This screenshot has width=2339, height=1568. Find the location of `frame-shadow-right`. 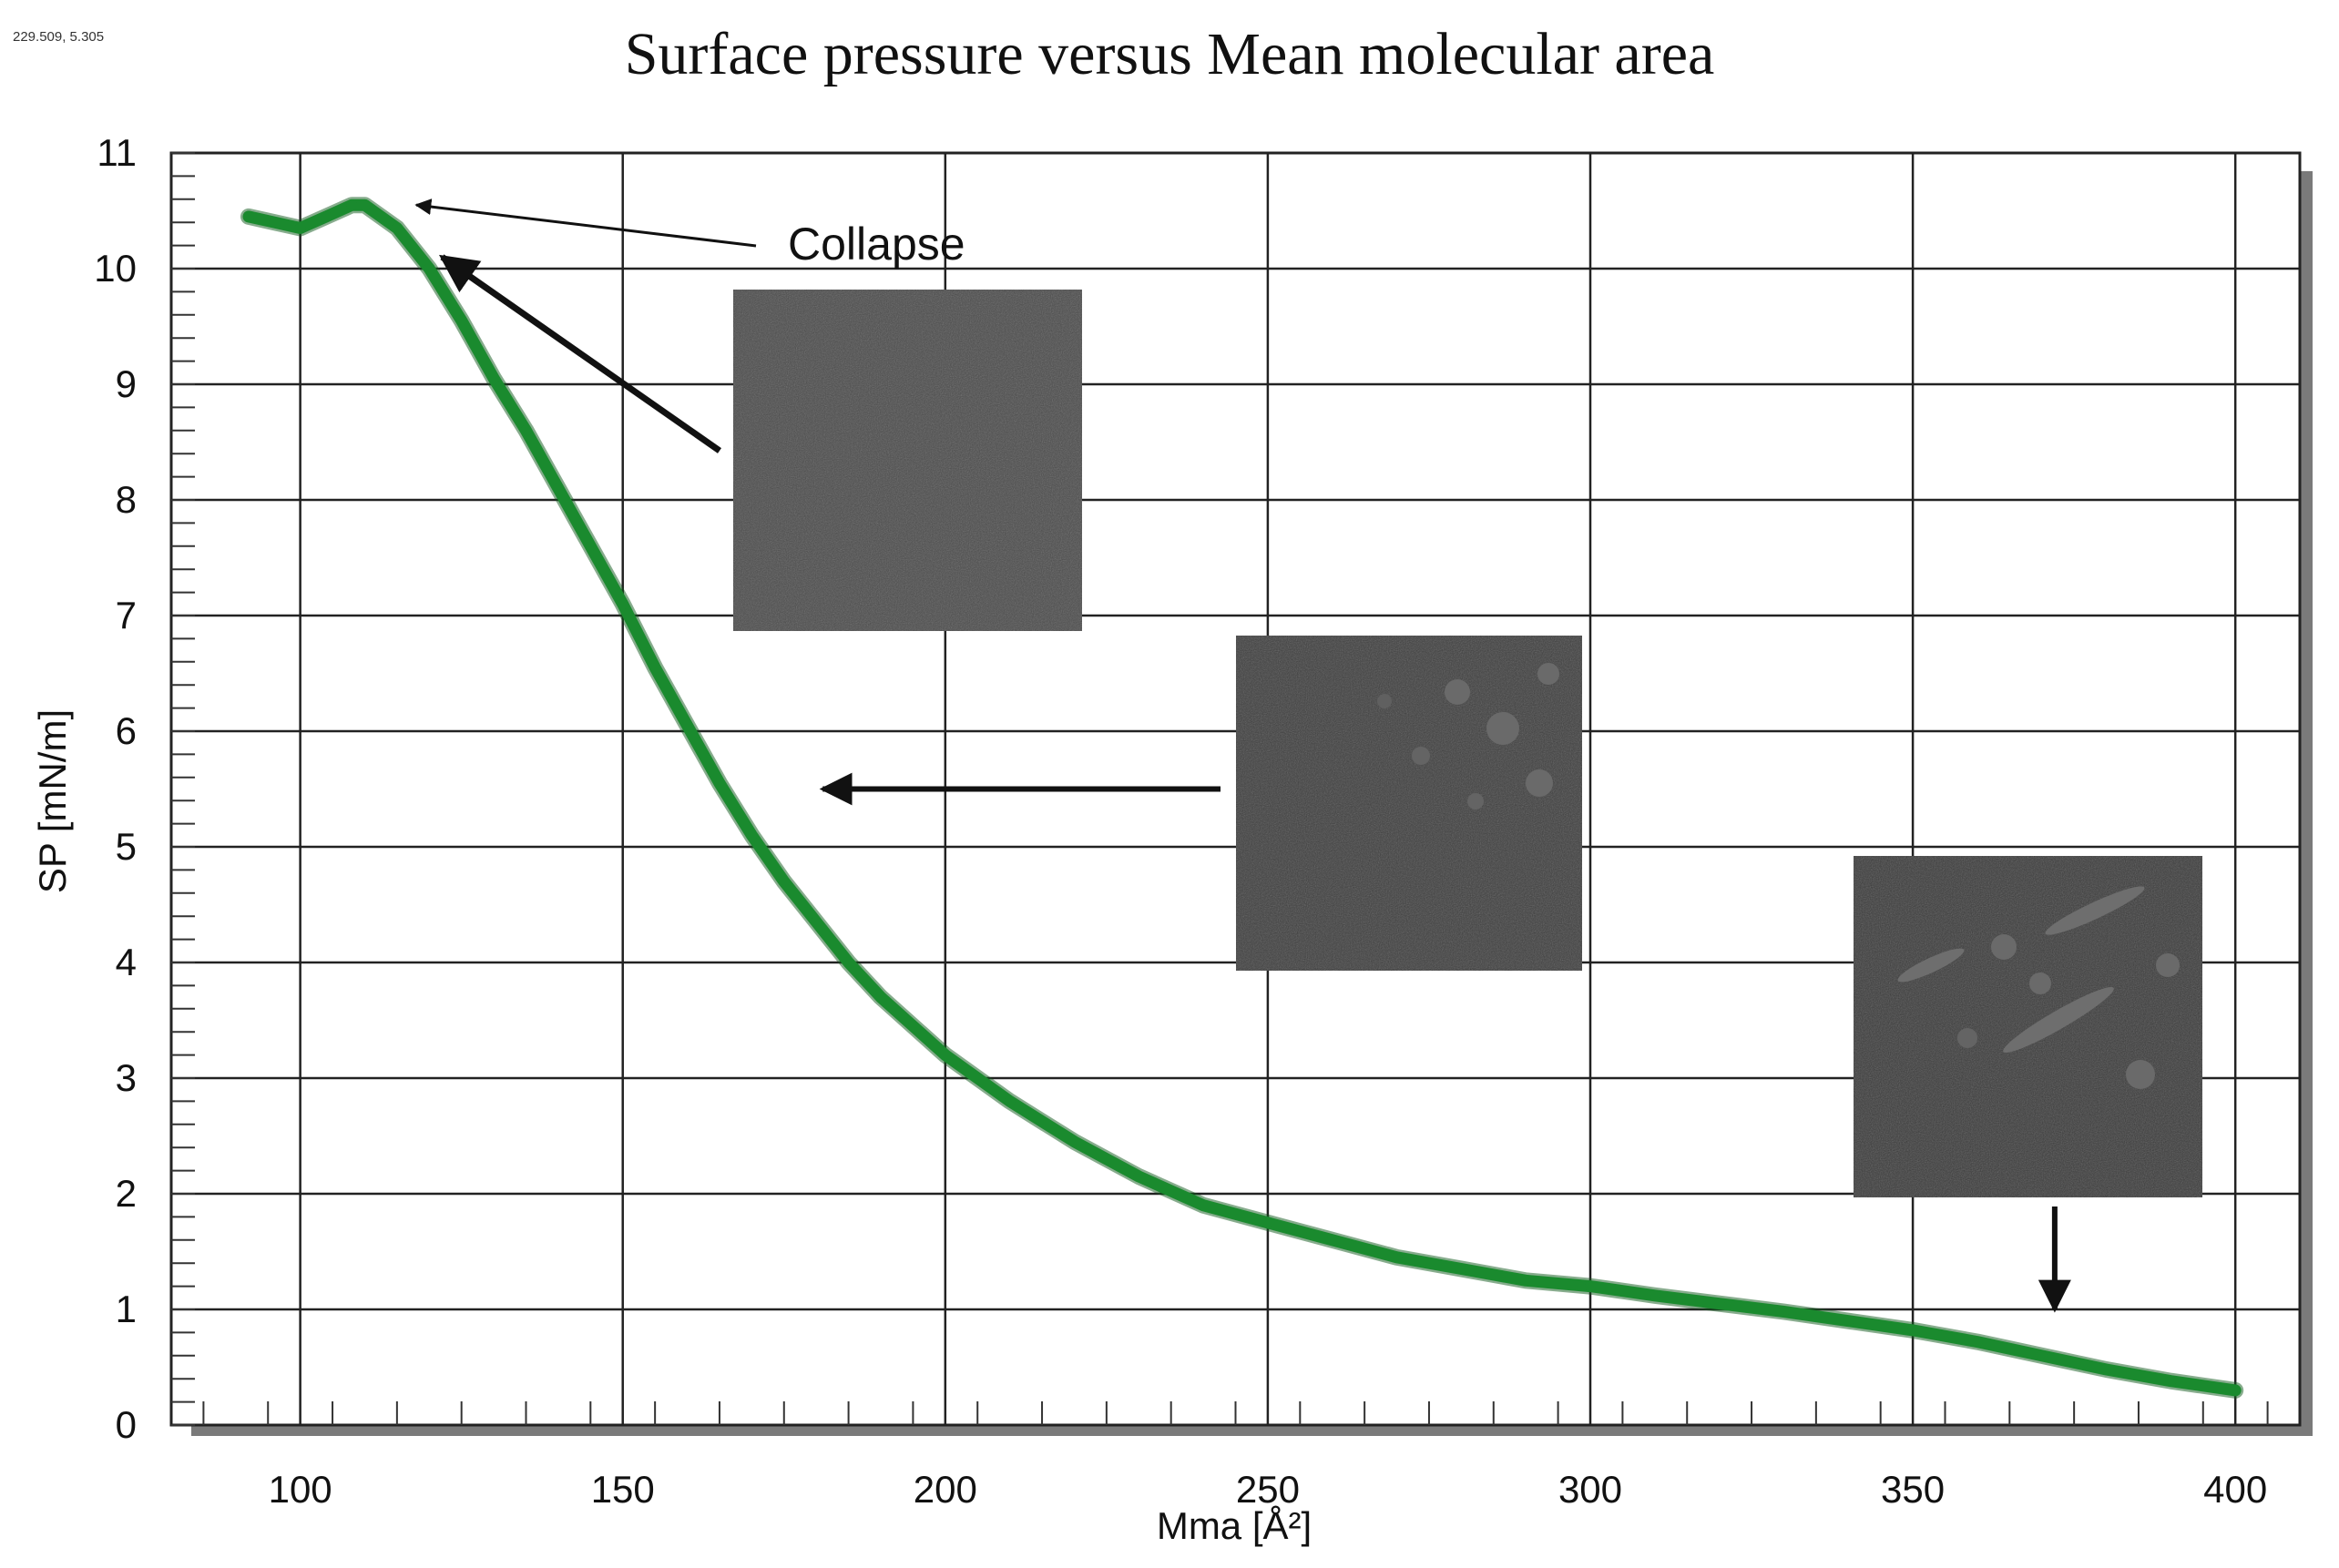

frame-shadow-right is located at coordinates (2306, 800).